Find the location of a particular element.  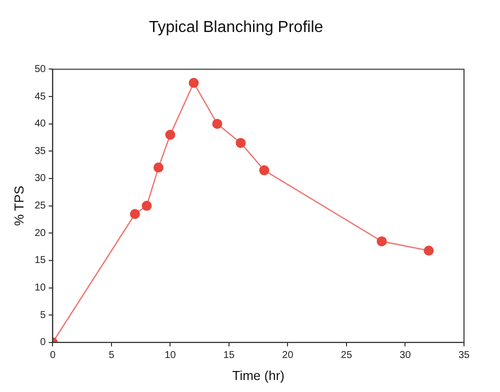

y-tick-label: 15 is located at coordinates (40, 260).